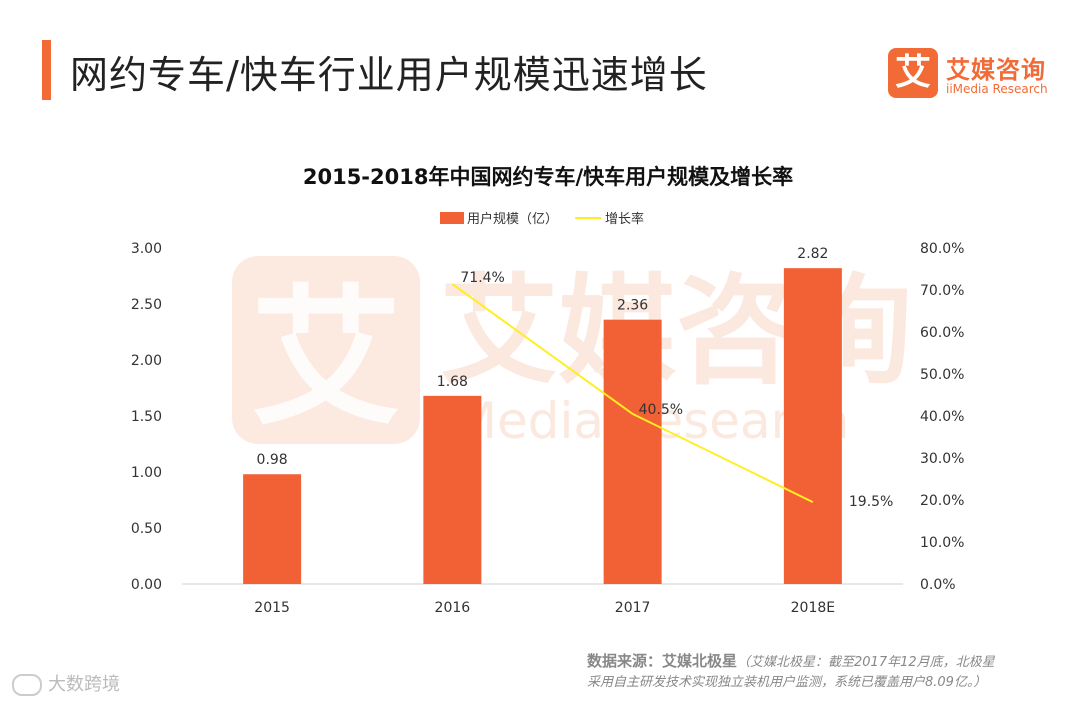  Describe the element at coordinates (146, 305) in the screenshot. I see `y-left-tick-label: 2.50` at that location.